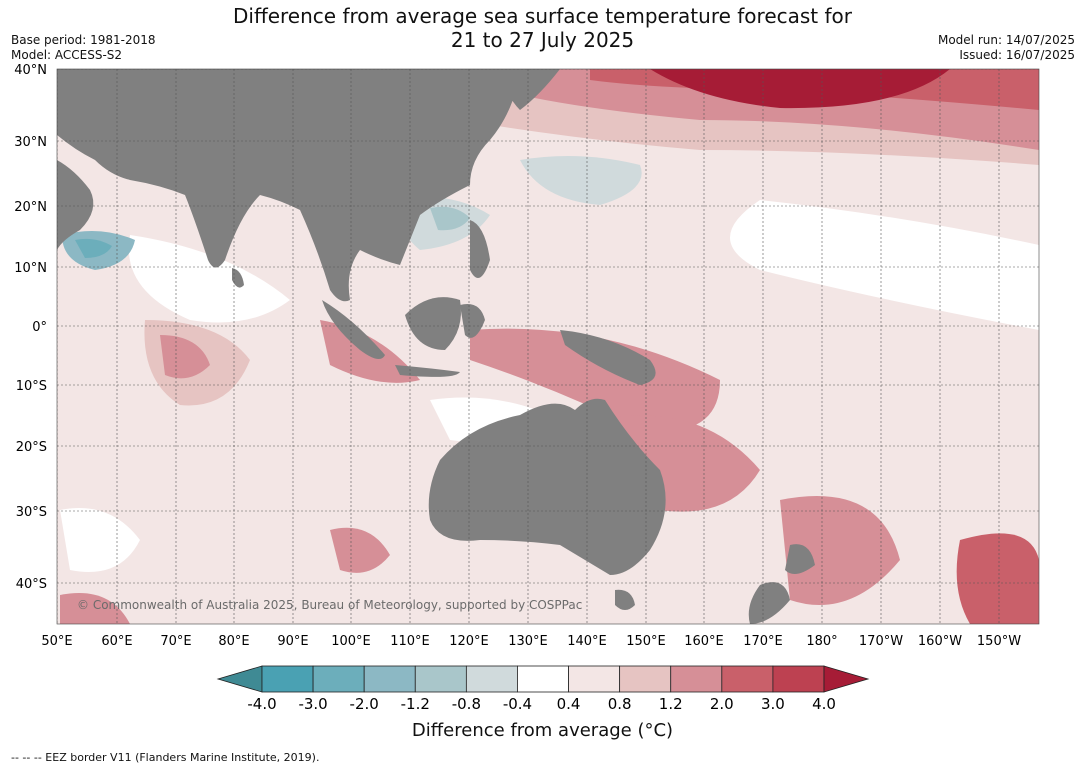  Describe the element at coordinates (39, 327) in the screenshot. I see `lat-label: 0°` at that location.